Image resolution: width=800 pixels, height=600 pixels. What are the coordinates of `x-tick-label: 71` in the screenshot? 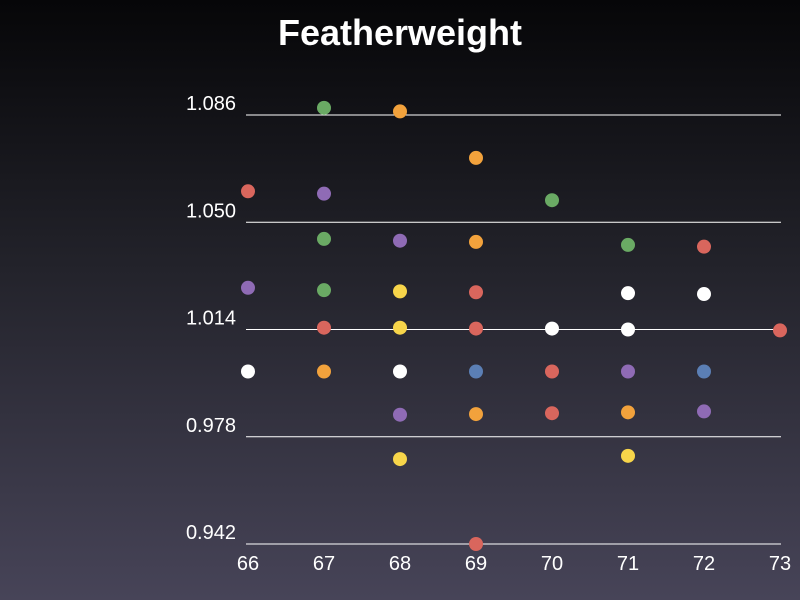 It's located at (628, 564).